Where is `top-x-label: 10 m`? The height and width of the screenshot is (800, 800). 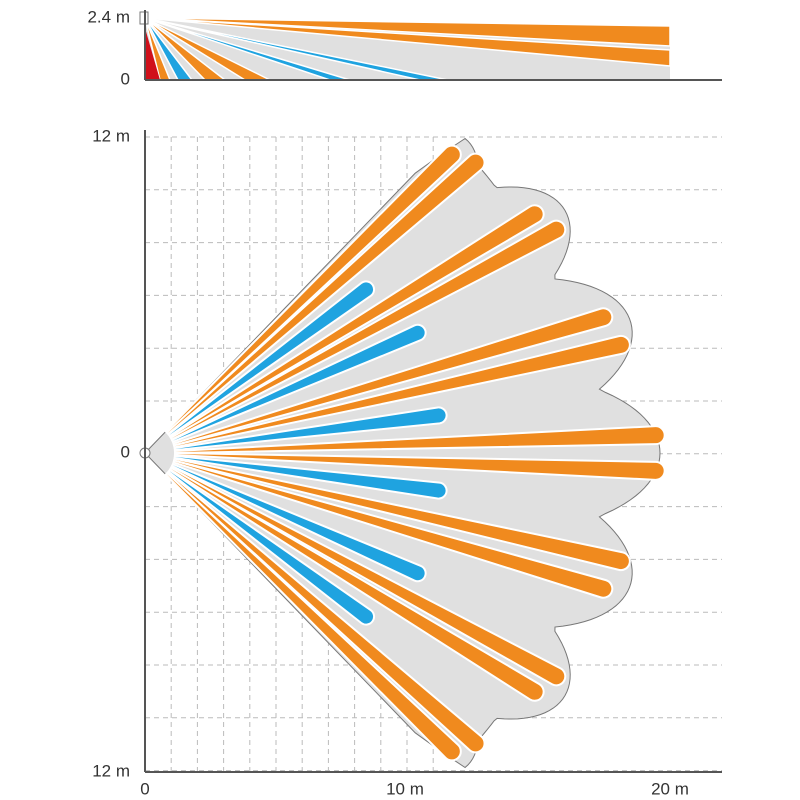 top-x-label: 10 m is located at coordinates (405, 788).